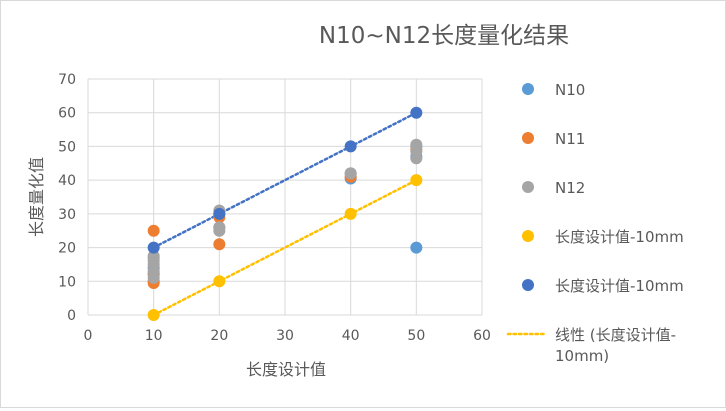  I want to click on y-tick-label: 50, so click(67, 147).